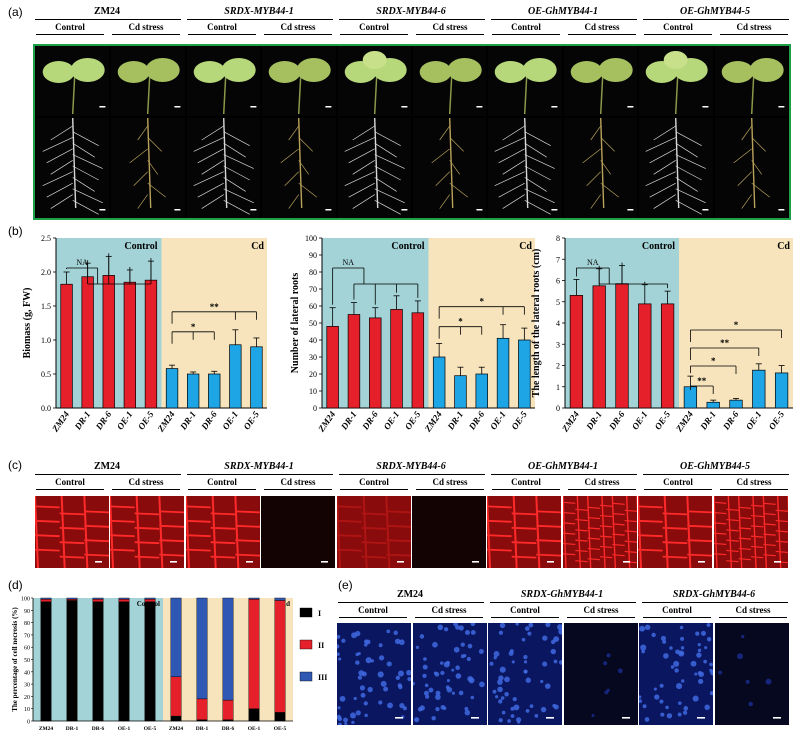  Describe the element at coordinates (46, 374) in the screenshot. I see `y-tick-label: 0.5` at that location.